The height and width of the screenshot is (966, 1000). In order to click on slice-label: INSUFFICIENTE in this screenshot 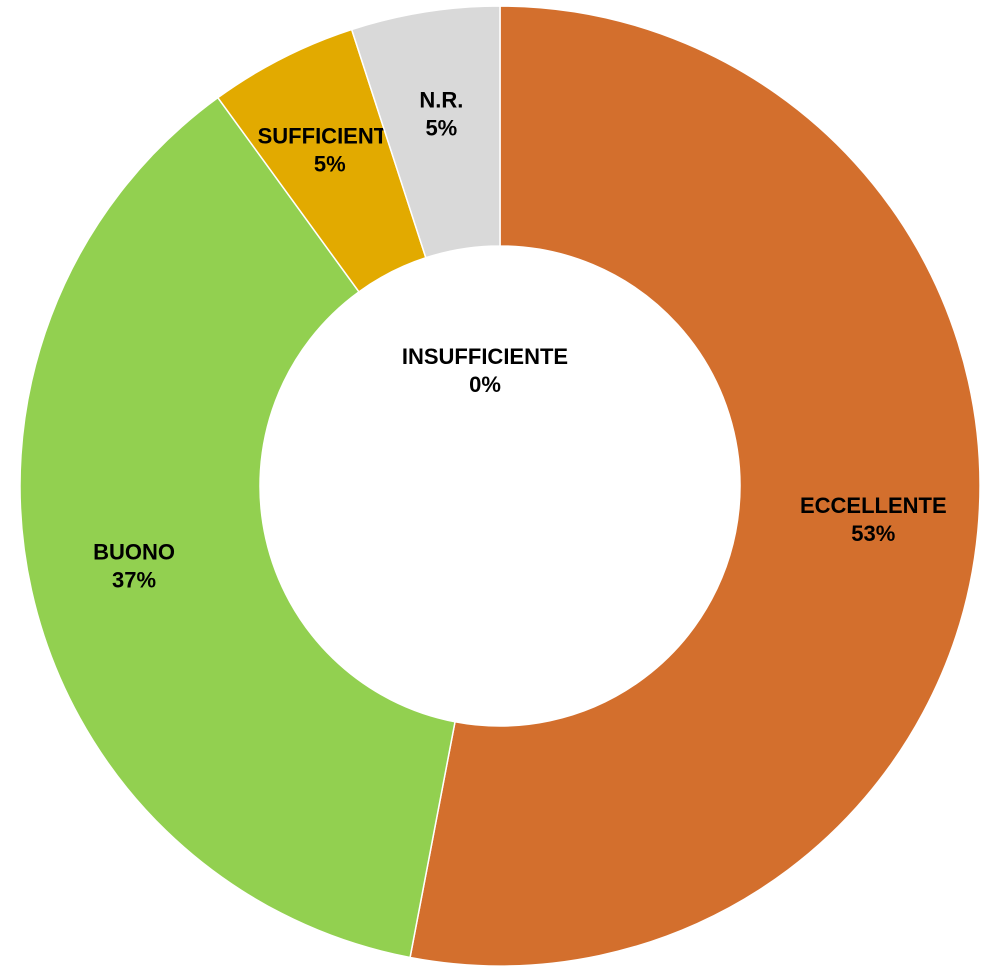, I will do `click(485, 356)`.